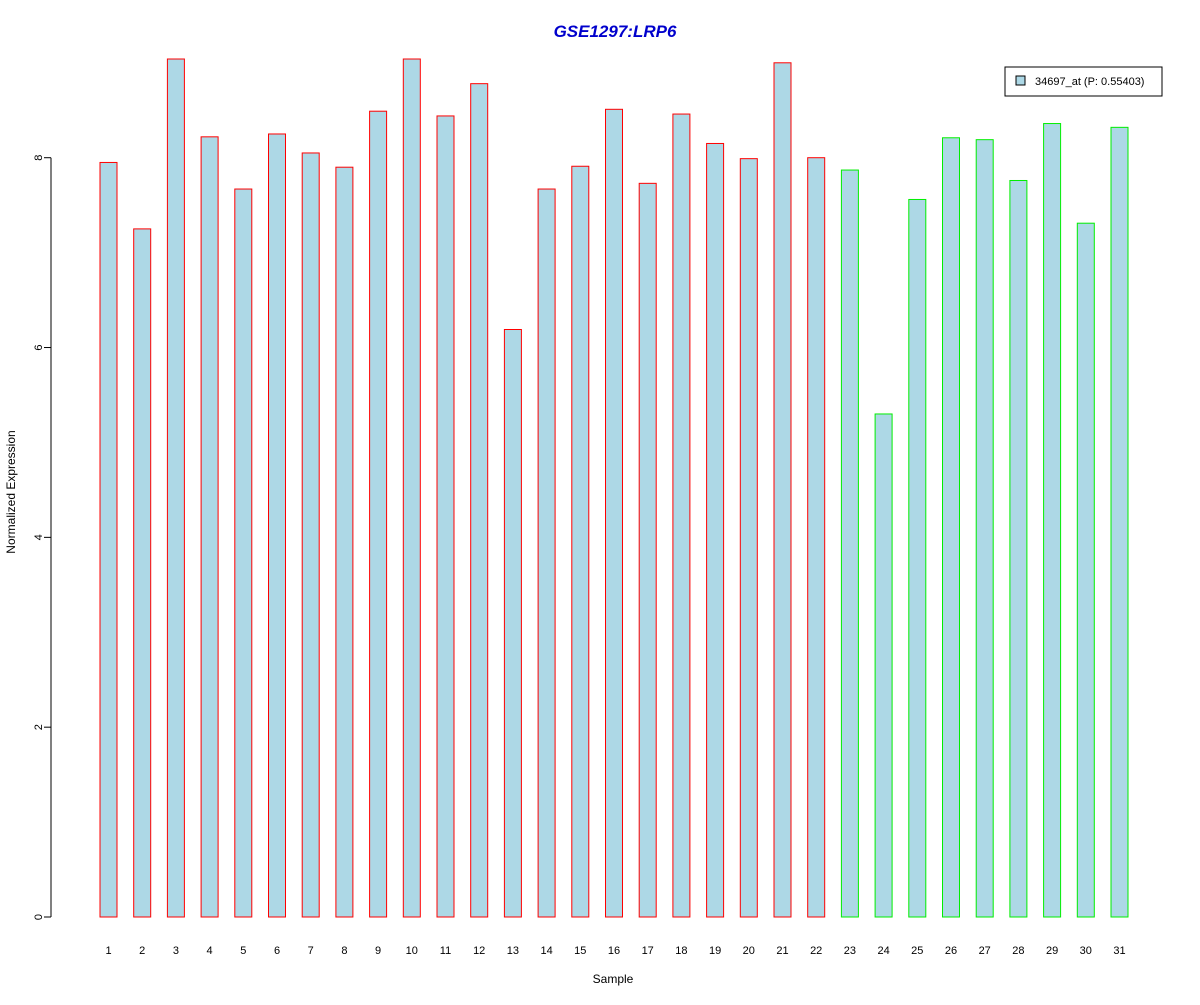  What do you see at coordinates (513, 951) in the screenshot?
I see `x-tick-label: 13` at bounding box center [513, 951].